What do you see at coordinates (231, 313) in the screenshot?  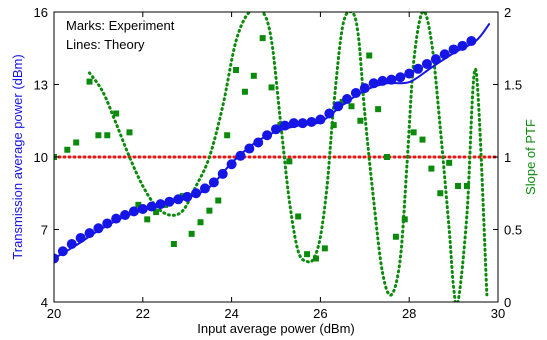 I see `x-tick-label: 24` at bounding box center [231, 313].